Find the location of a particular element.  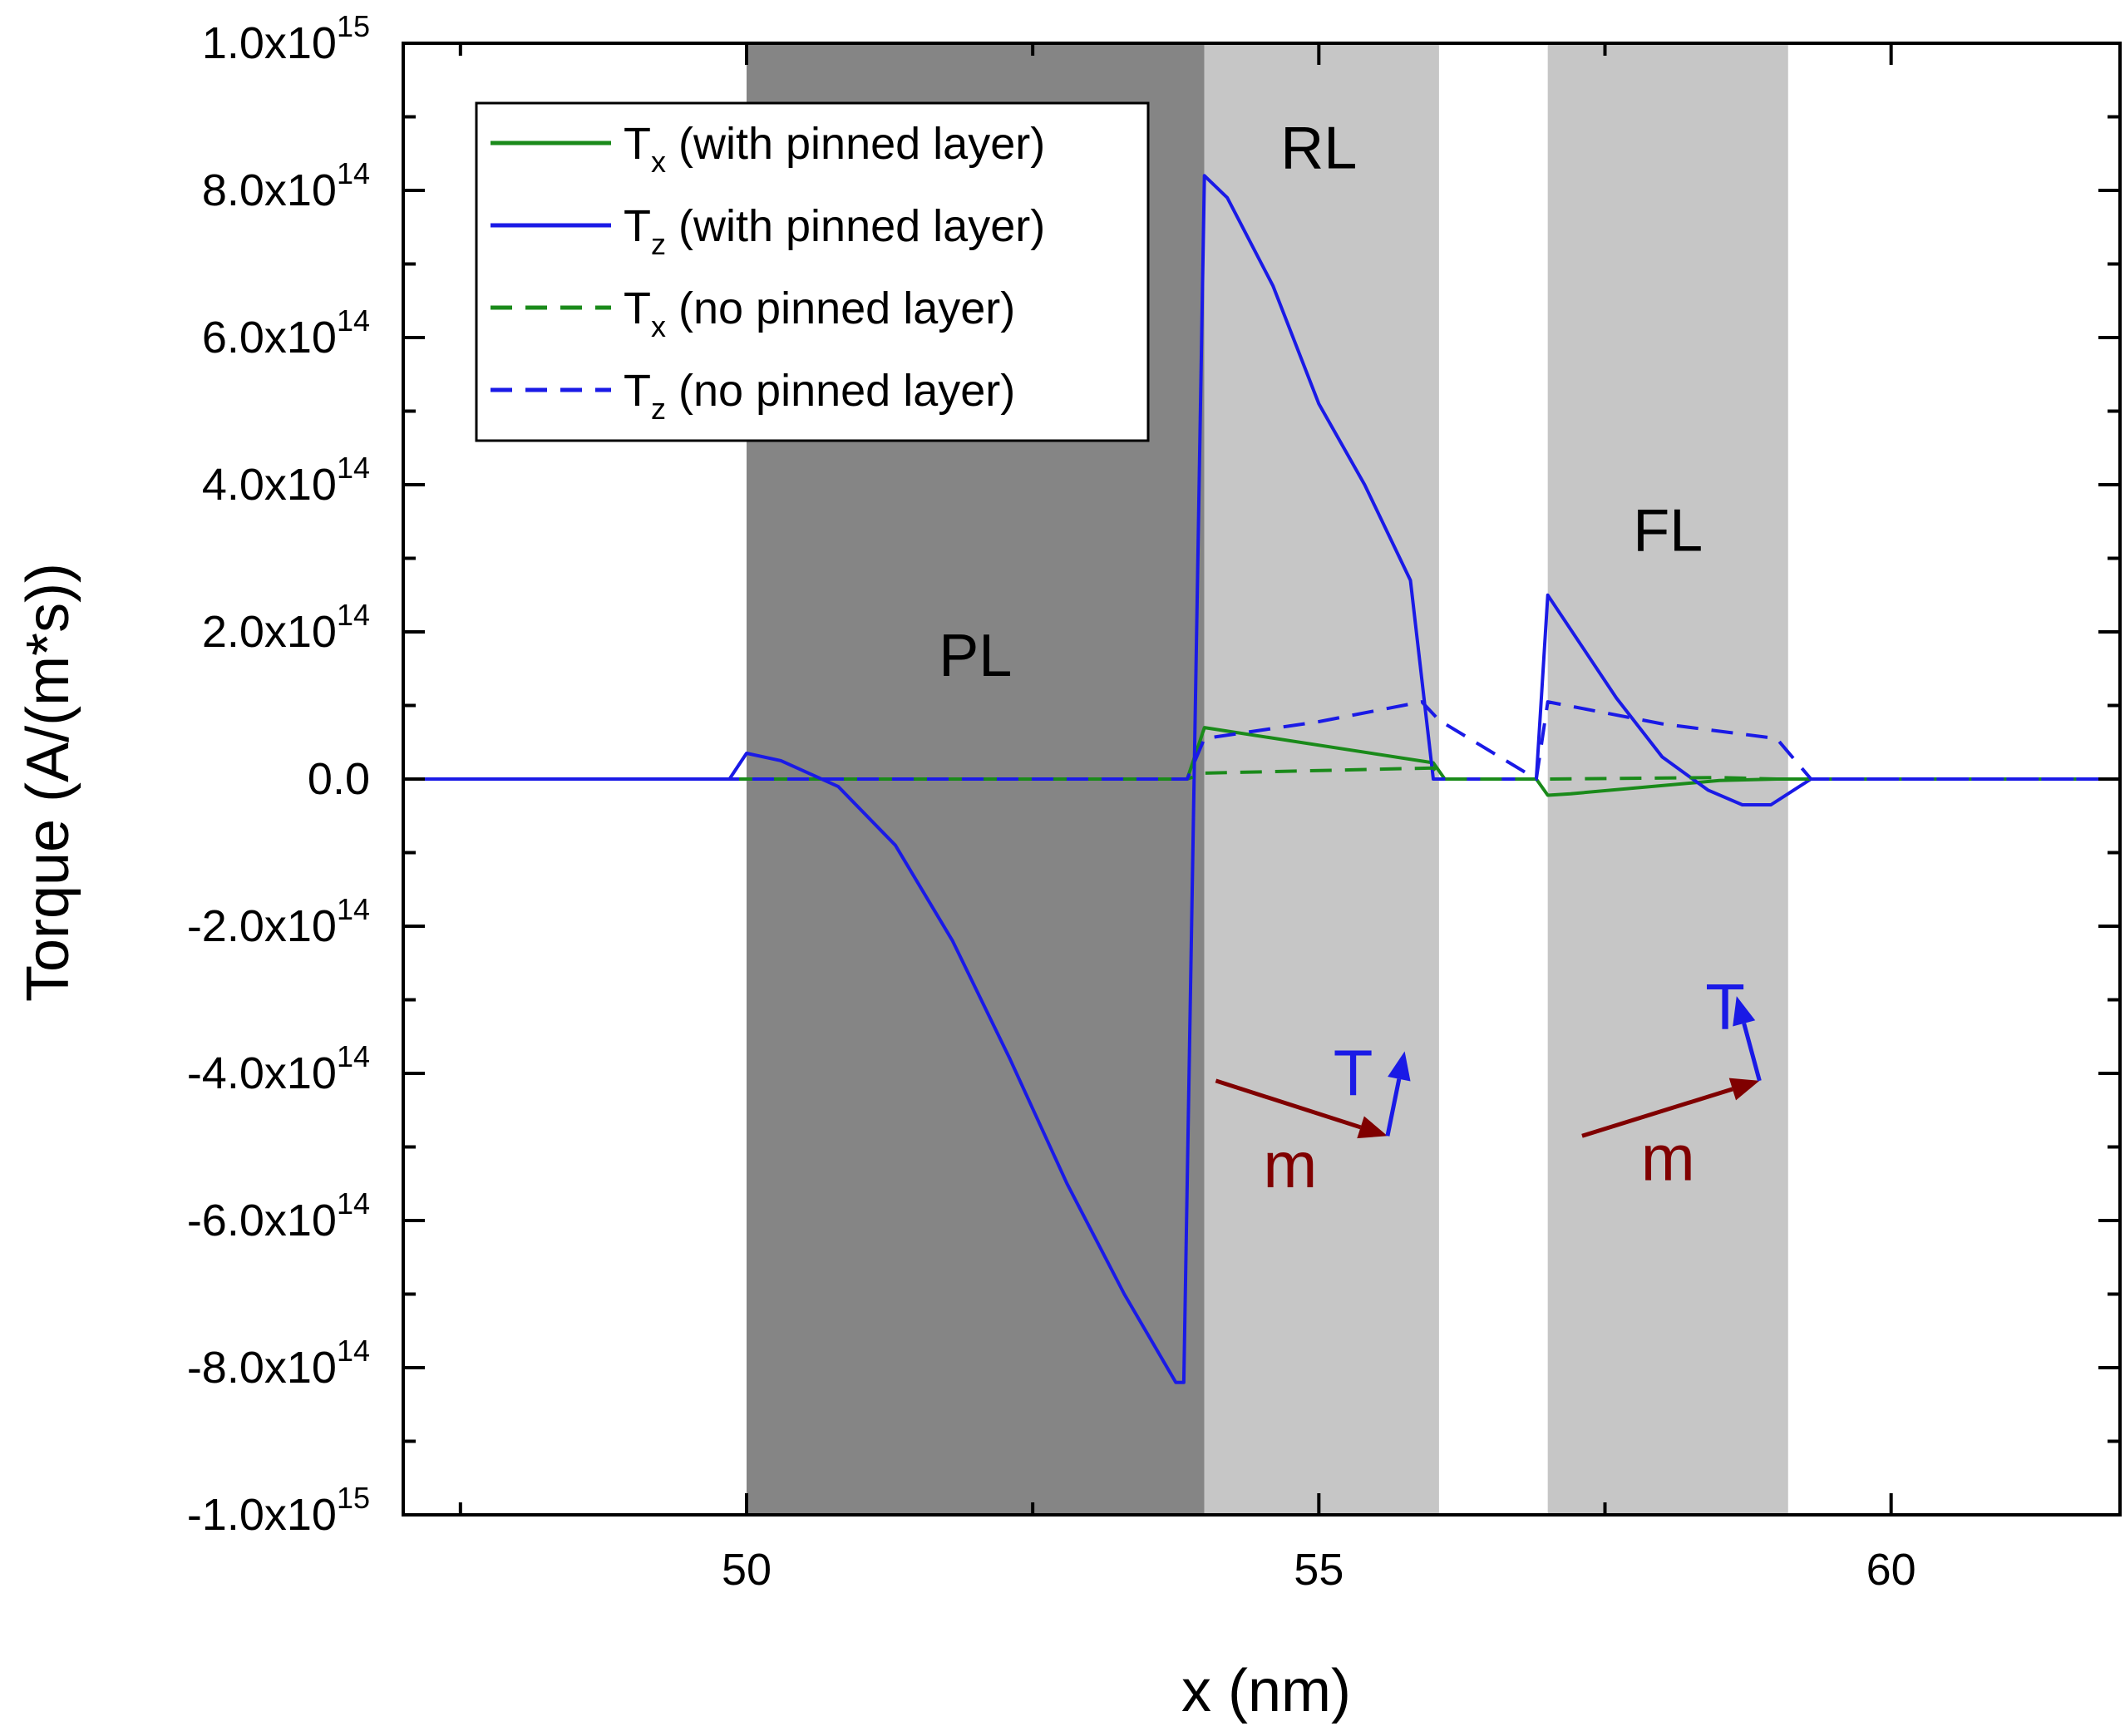

region-label-pl: PL is located at coordinates (975, 656).